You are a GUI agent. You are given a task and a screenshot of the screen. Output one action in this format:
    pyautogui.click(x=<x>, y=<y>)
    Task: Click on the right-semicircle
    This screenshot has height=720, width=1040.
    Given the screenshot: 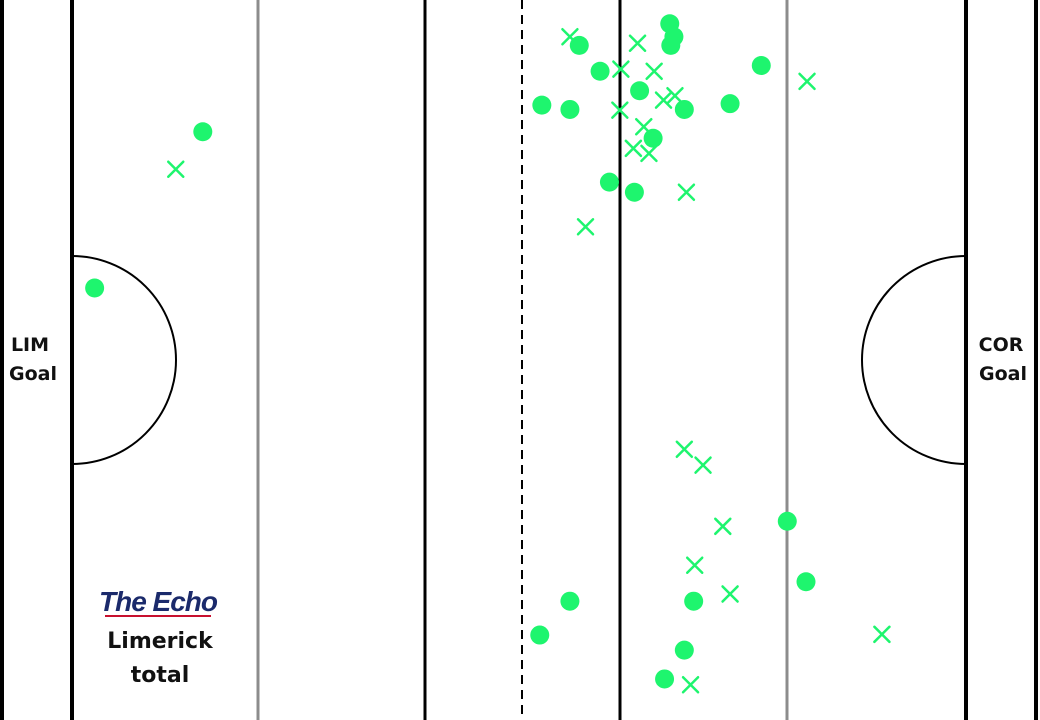 What is the action you would take?
    pyautogui.click(x=914, y=360)
    